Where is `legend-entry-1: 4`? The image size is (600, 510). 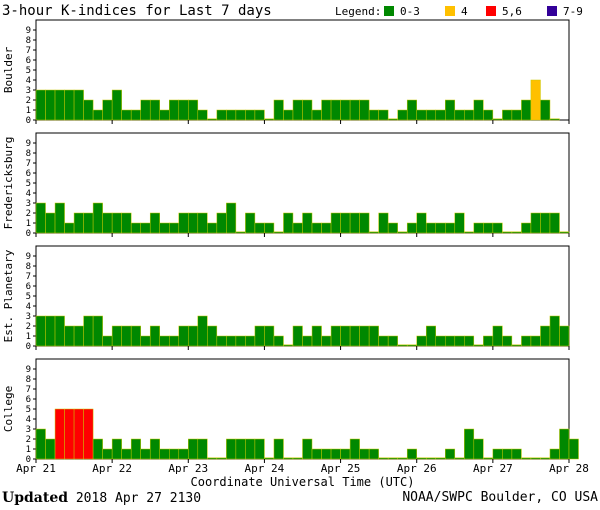
legend-entry-1: 4 is located at coordinates (464, 11).